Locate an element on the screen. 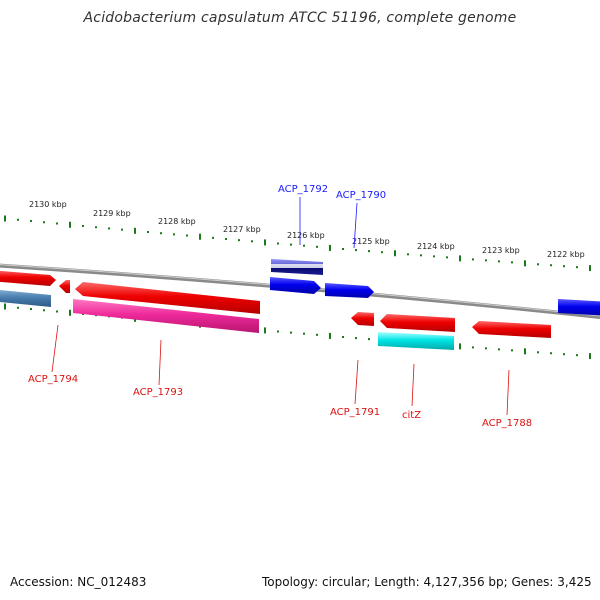  tick-label-2124: 2124 kbp is located at coordinates (436, 246).